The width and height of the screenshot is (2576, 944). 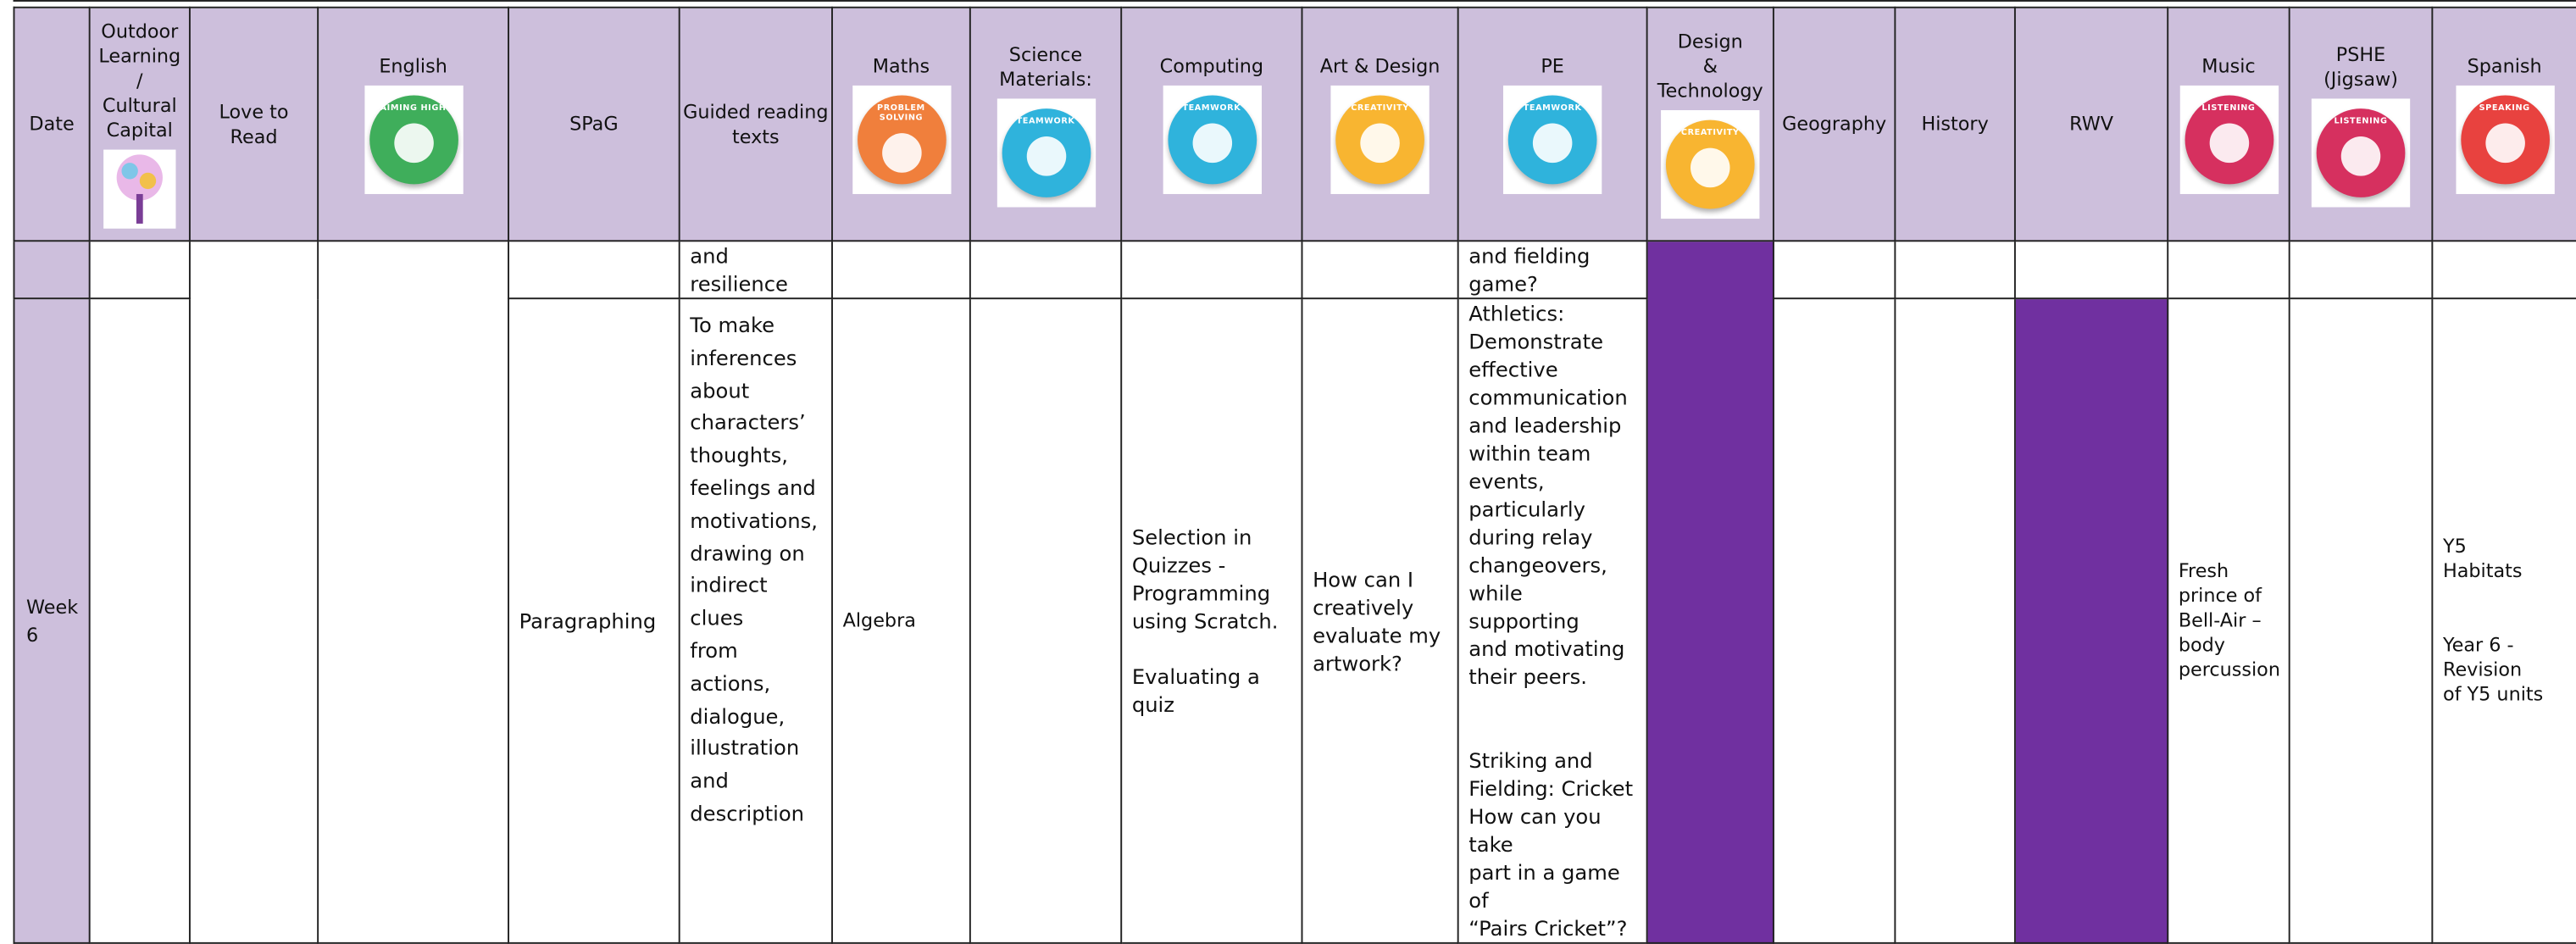 What do you see at coordinates (1211, 66) in the screenshot?
I see `column-label: Computing` at bounding box center [1211, 66].